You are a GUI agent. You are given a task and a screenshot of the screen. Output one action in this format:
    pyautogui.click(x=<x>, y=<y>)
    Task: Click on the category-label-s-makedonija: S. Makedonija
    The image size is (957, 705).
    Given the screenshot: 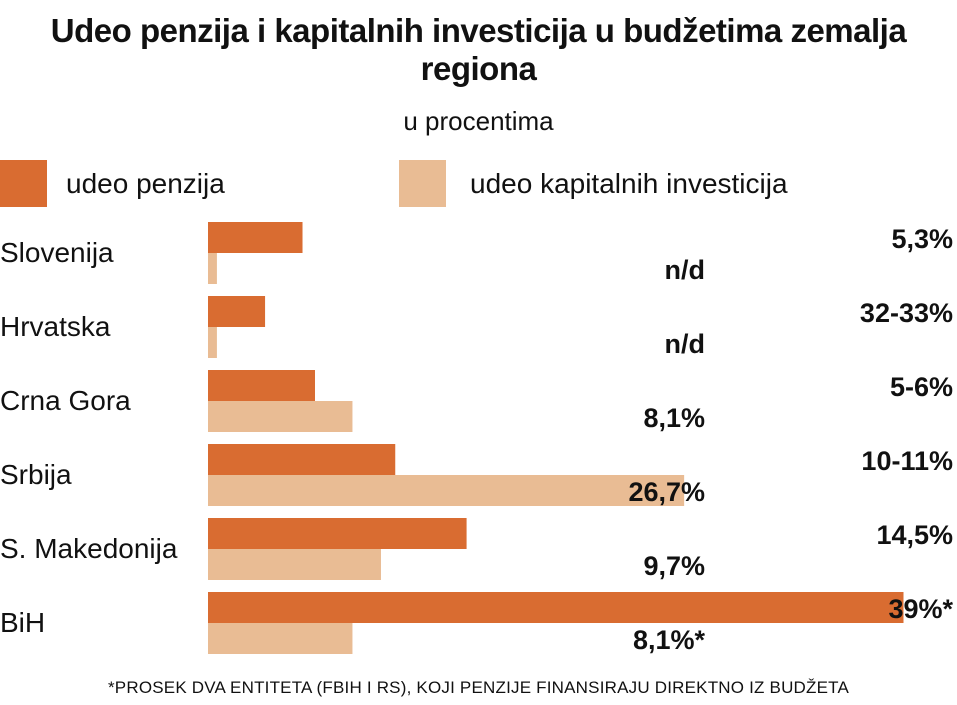 What is the action you would take?
    pyautogui.click(x=89, y=548)
    